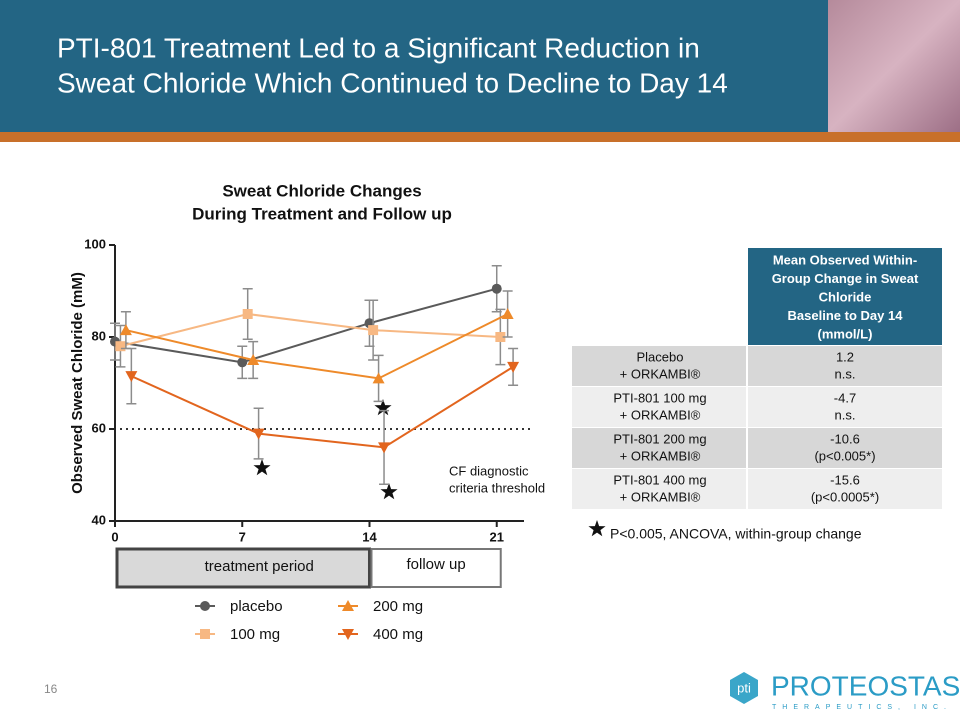 This screenshot has height=720, width=960. Describe the element at coordinates (436, 564) in the screenshot. I see `period-label: follow up` at that location.